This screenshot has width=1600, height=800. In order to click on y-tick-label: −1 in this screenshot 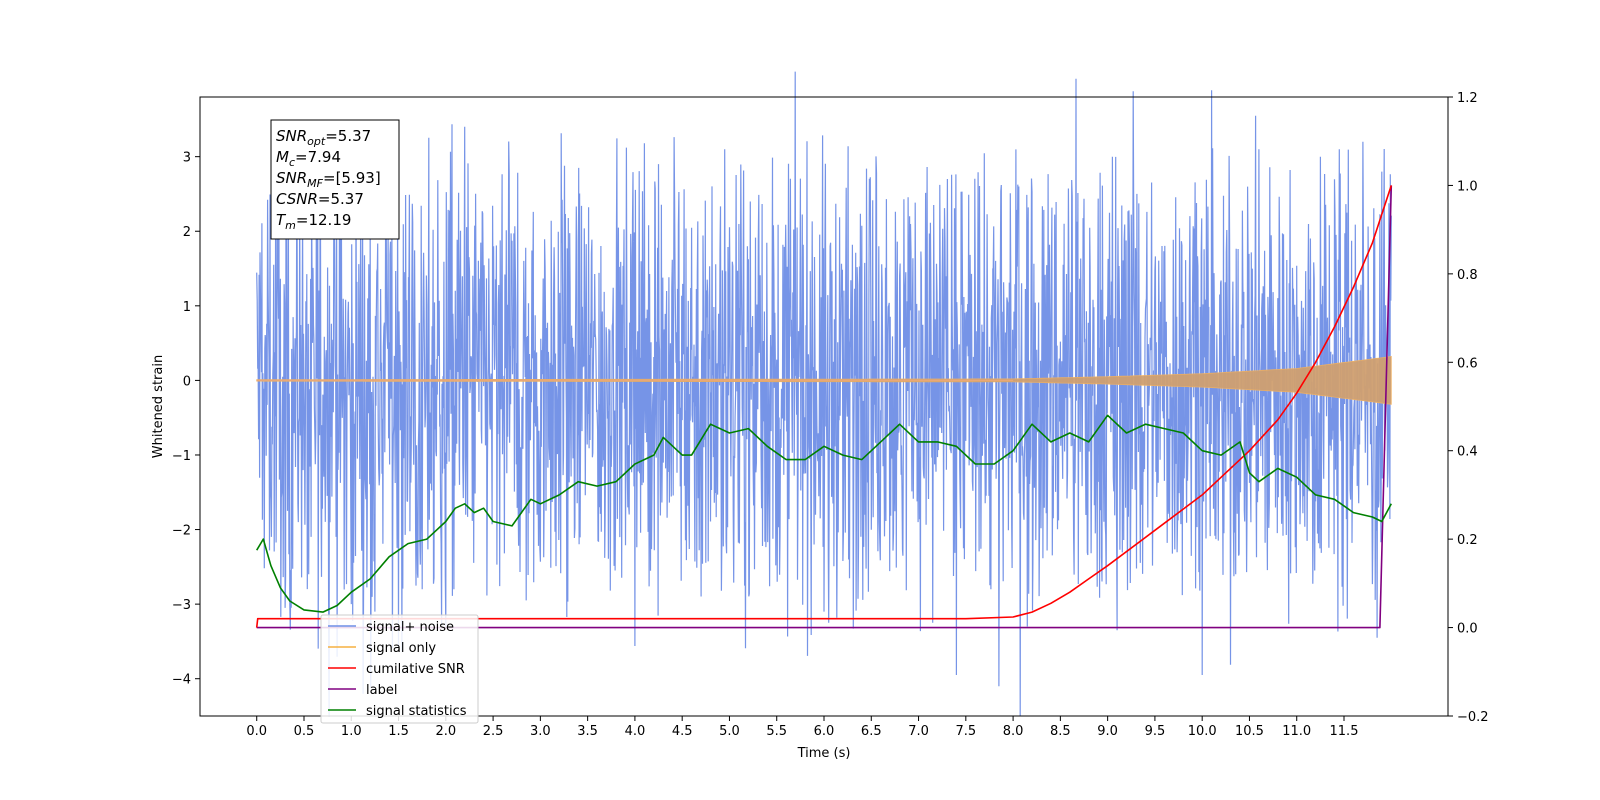, I will do `click(181, 456)`.